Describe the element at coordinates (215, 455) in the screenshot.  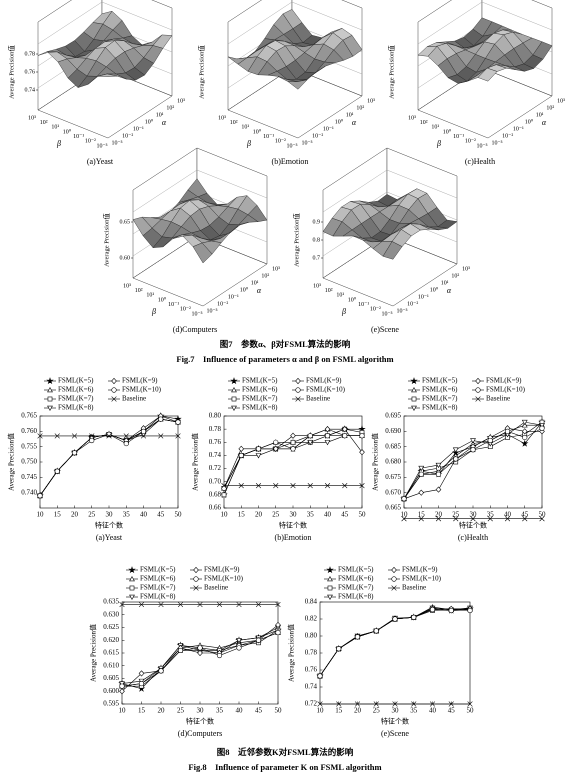
I see `y-tick-label: 0.74` at that location.